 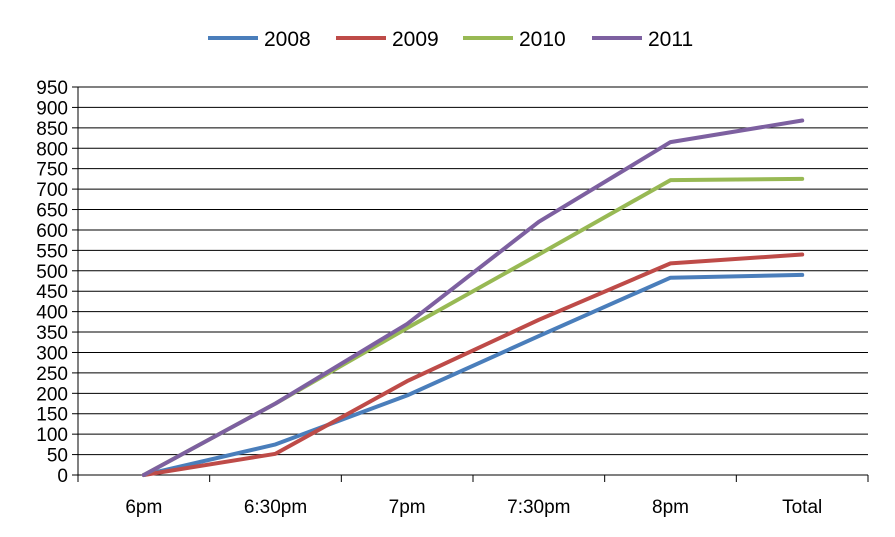 I want to click on x-tick-label: 8pm, so click(x=670, y=507).